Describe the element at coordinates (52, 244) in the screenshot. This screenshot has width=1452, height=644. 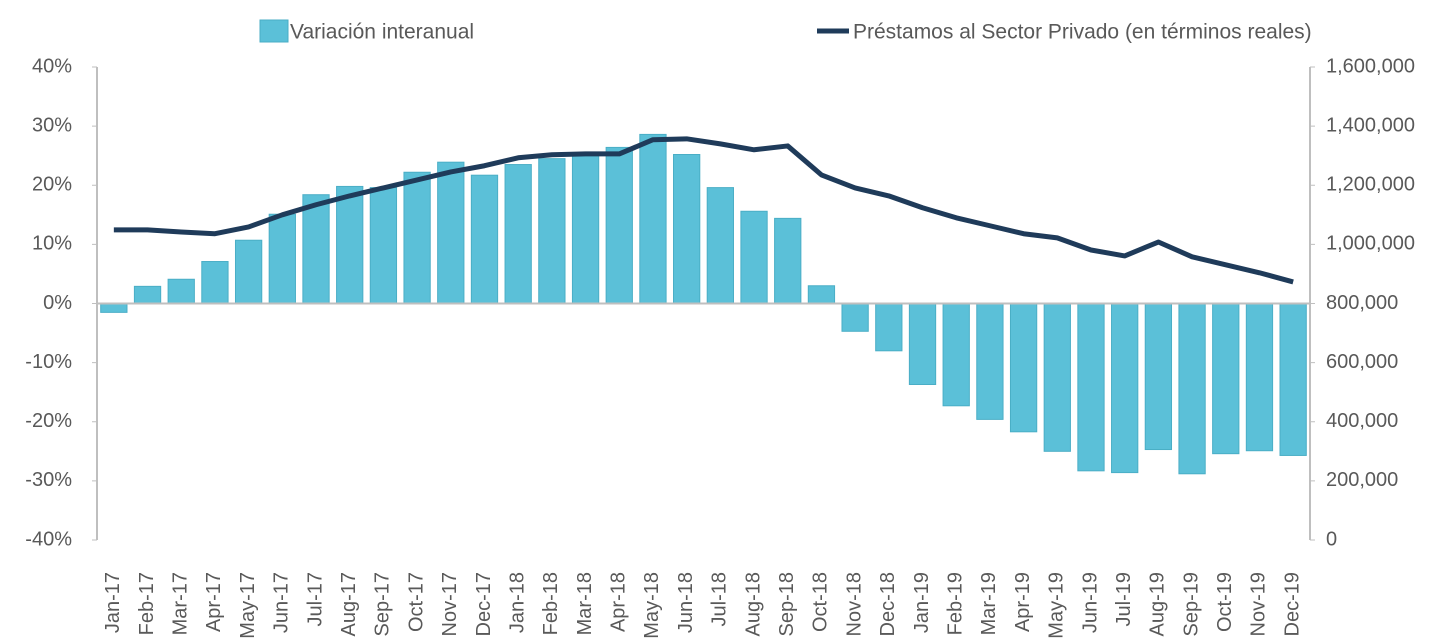
I see `y-tick-label: 10%` at that location.